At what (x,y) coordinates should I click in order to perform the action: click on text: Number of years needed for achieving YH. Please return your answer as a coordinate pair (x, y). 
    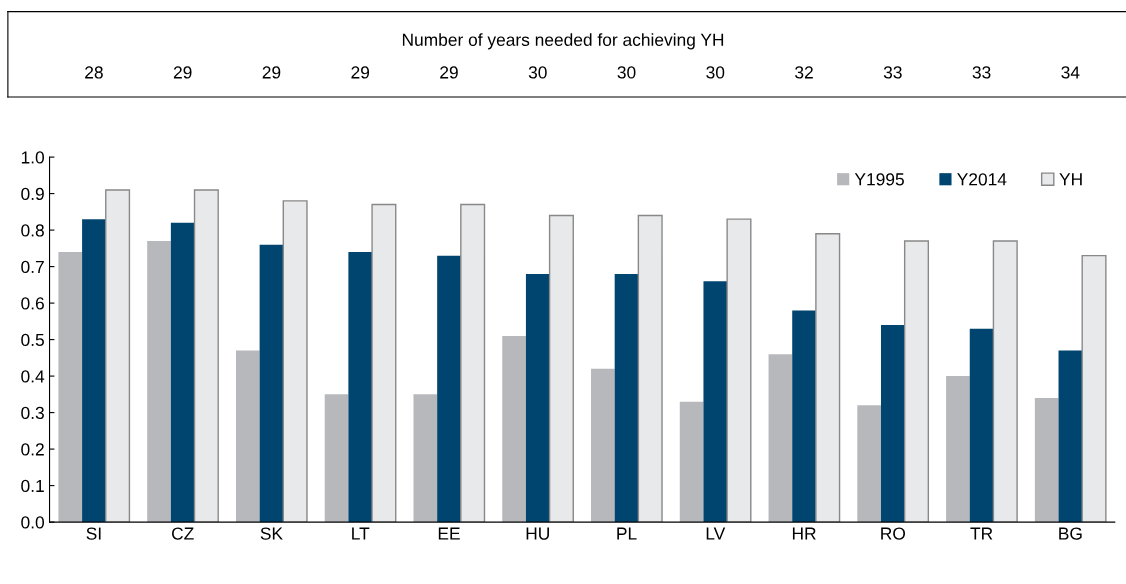
    Looking at the image, I should click on (563, 41).